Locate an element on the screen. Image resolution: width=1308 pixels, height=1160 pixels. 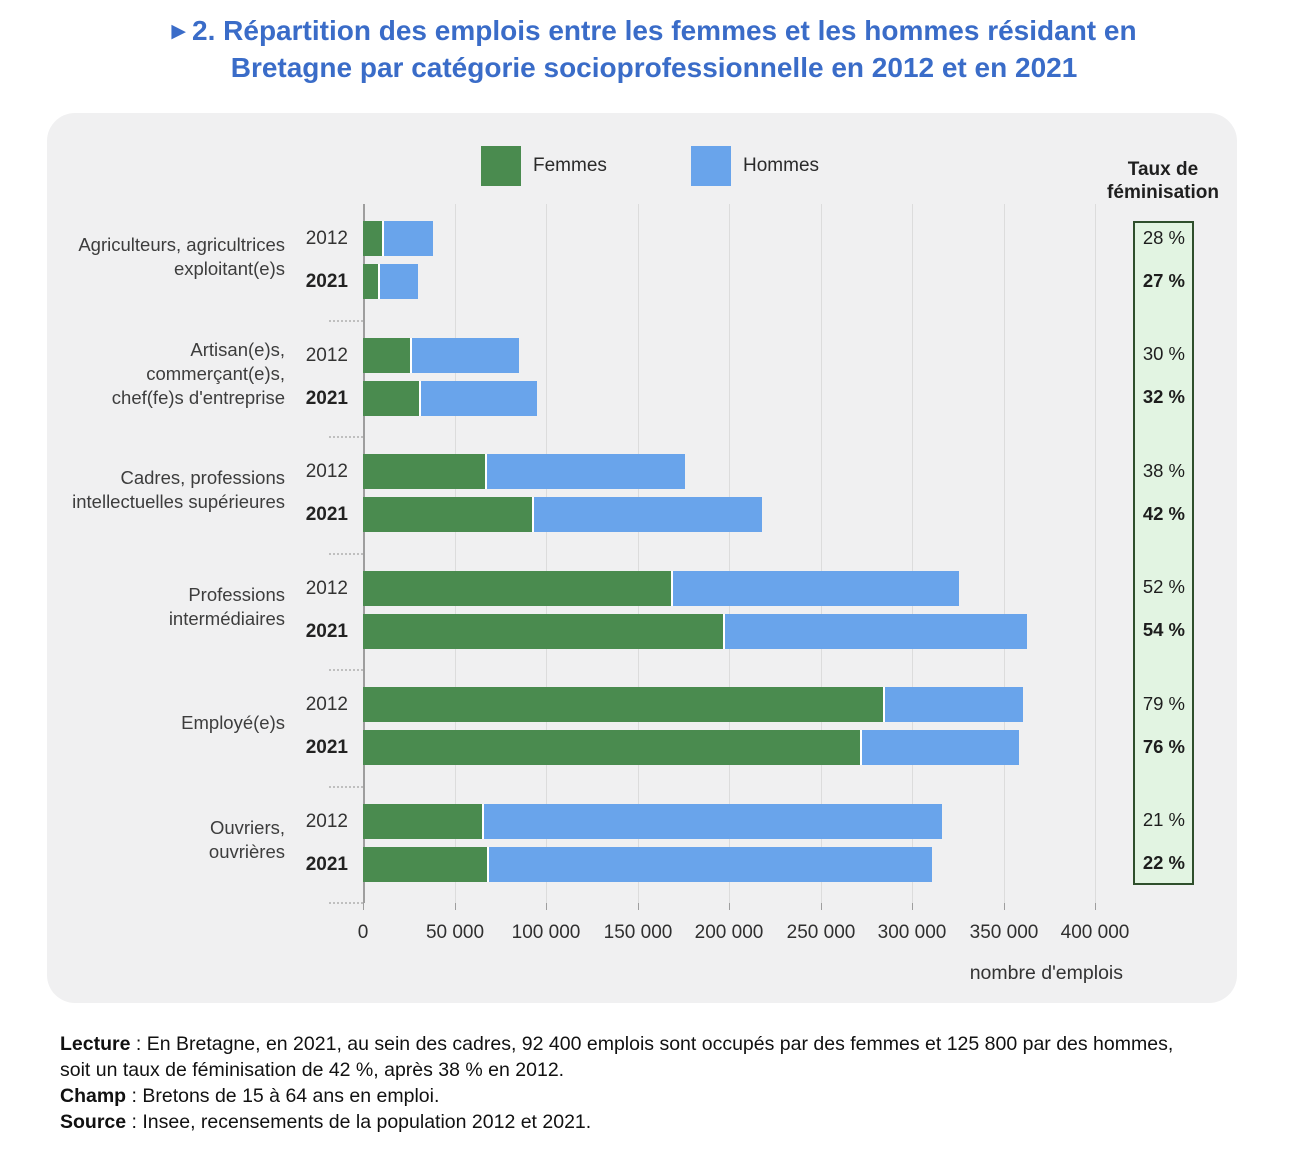
category-label: Ouvriers, ouvrières is located at coordinates (246, 839).